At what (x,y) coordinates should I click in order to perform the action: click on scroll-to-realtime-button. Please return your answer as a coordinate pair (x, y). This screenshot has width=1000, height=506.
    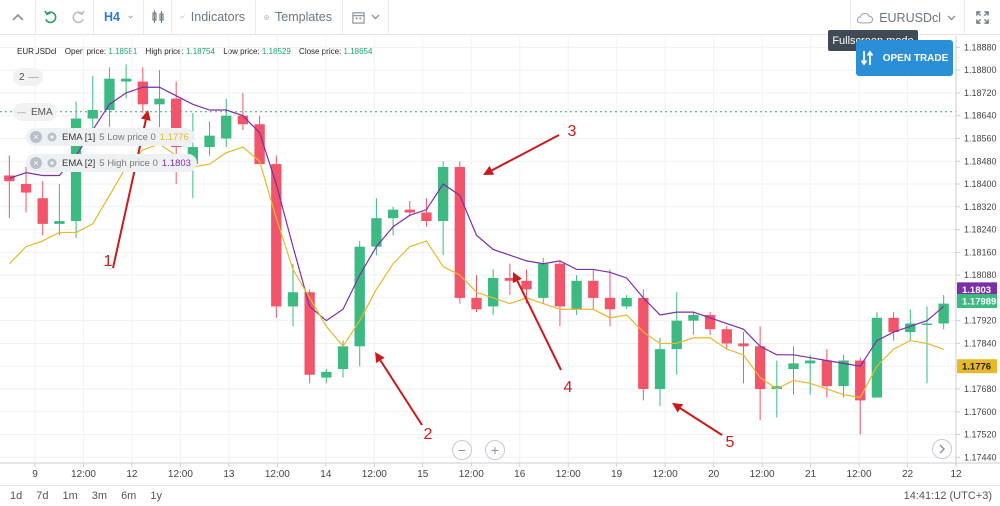
    Looking at the image, I should click on (942, 449).